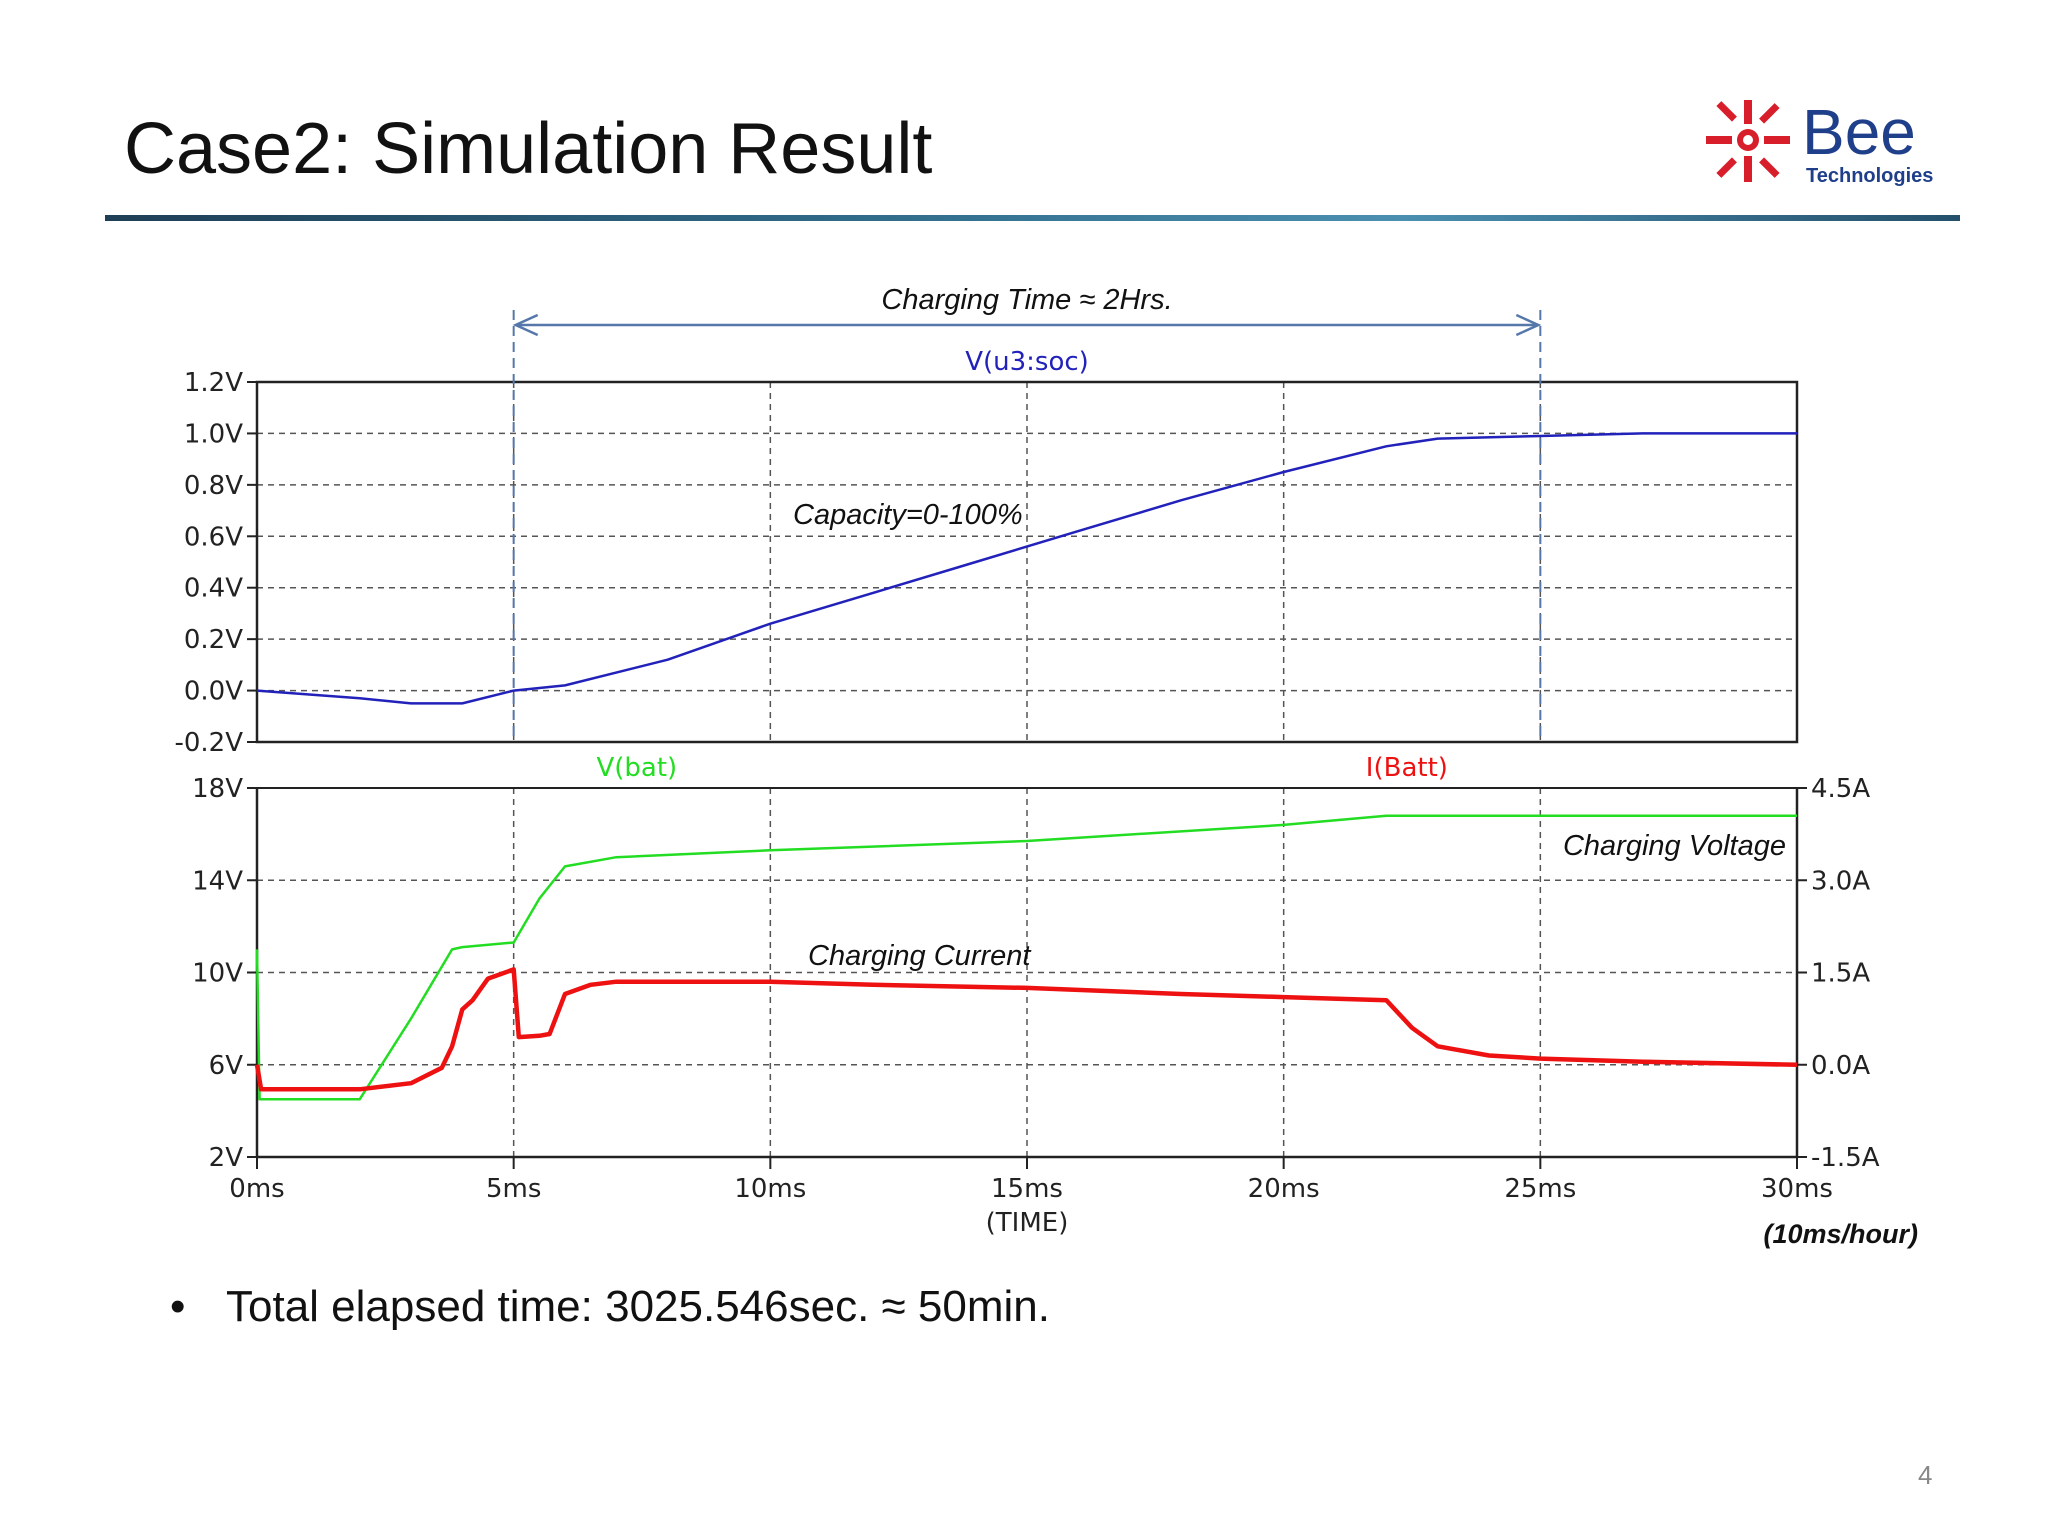  What do you see at coordinates (213, 383) in the screenshot?
I see `y-tick-label: 1.2V` at bounding box center [213, 383].